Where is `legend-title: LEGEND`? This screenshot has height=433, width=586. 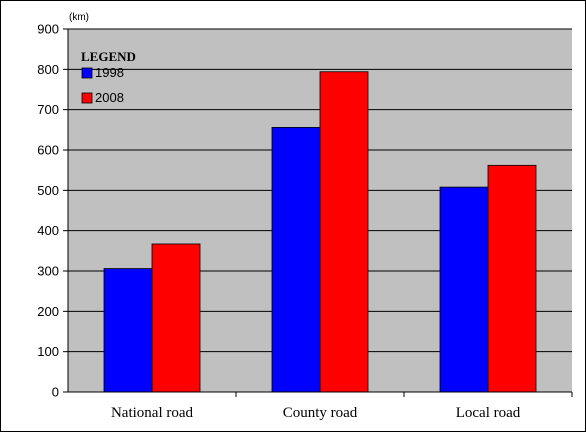
legend-title: LEGEND is located at coordinates (108, 56).